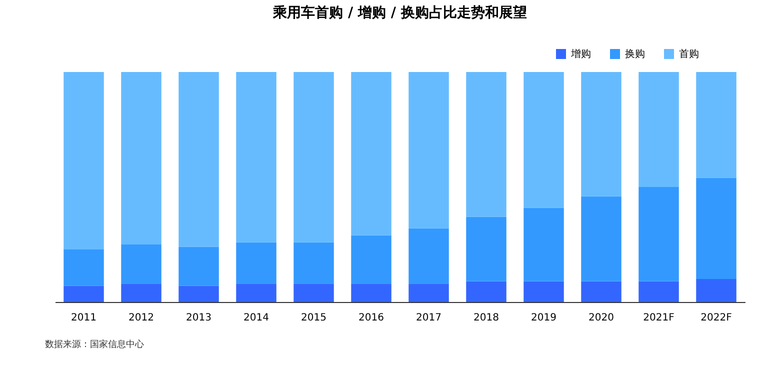 The image size is (777, 366). What do you see at coordinates (94, 344) in the screenshot?
I see `source-note: 数据来源：国家信息中心` at bounding box center [94, 344].